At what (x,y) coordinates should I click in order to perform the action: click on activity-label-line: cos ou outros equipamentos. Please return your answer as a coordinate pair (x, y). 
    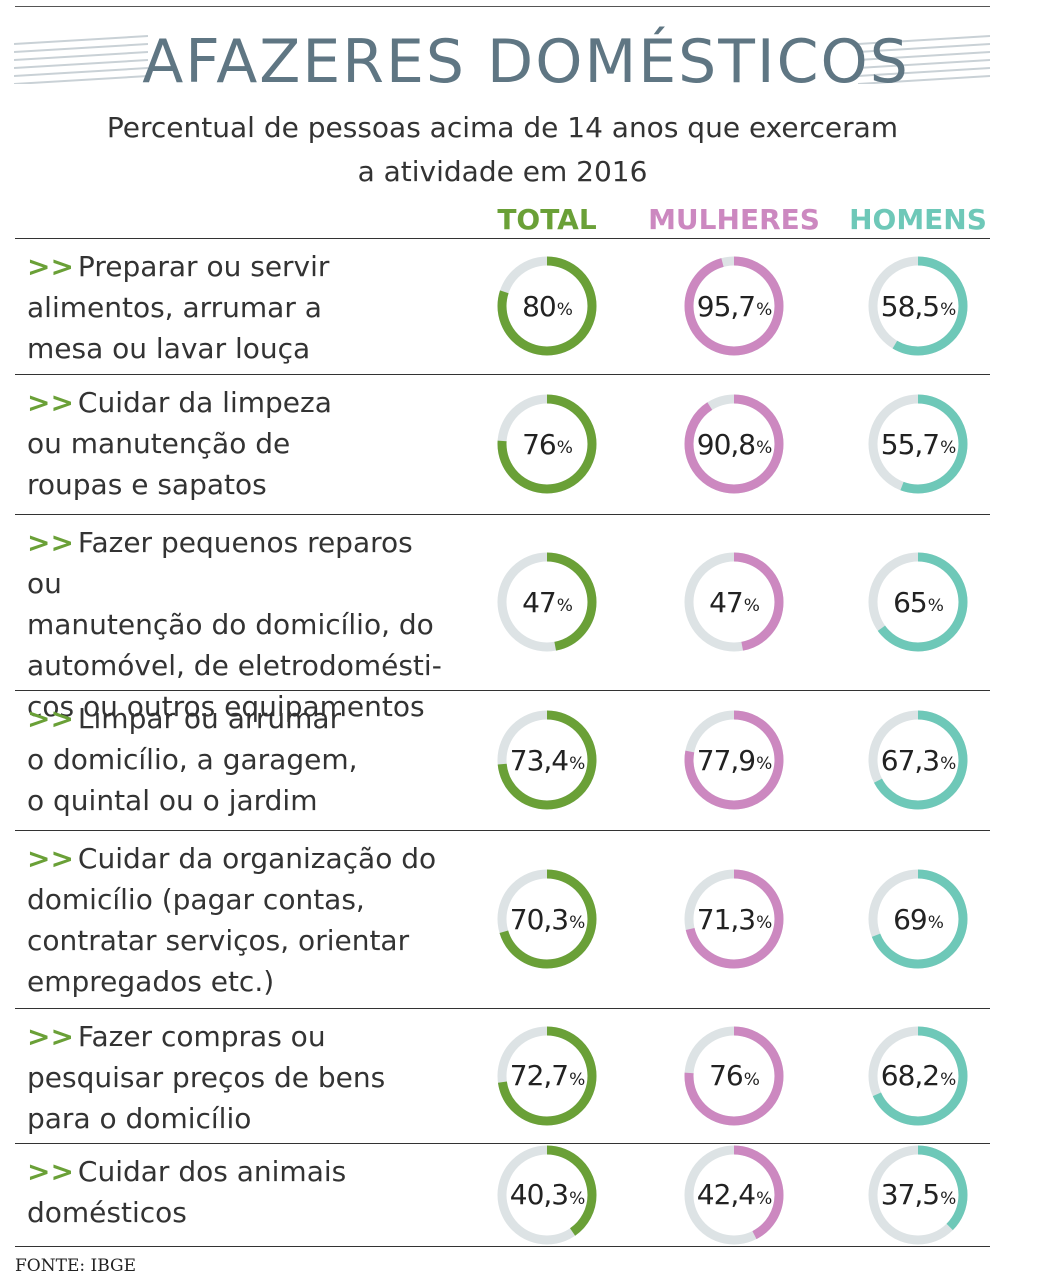
    Looking at the image, I should click on (237, 706).